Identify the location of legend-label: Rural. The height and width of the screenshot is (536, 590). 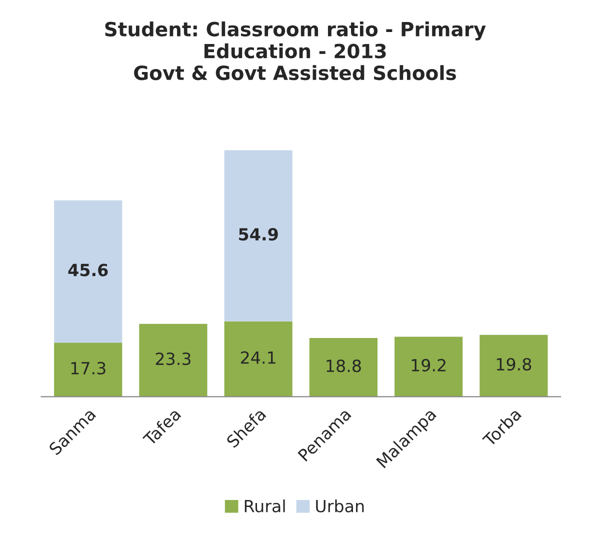
(264, 506).